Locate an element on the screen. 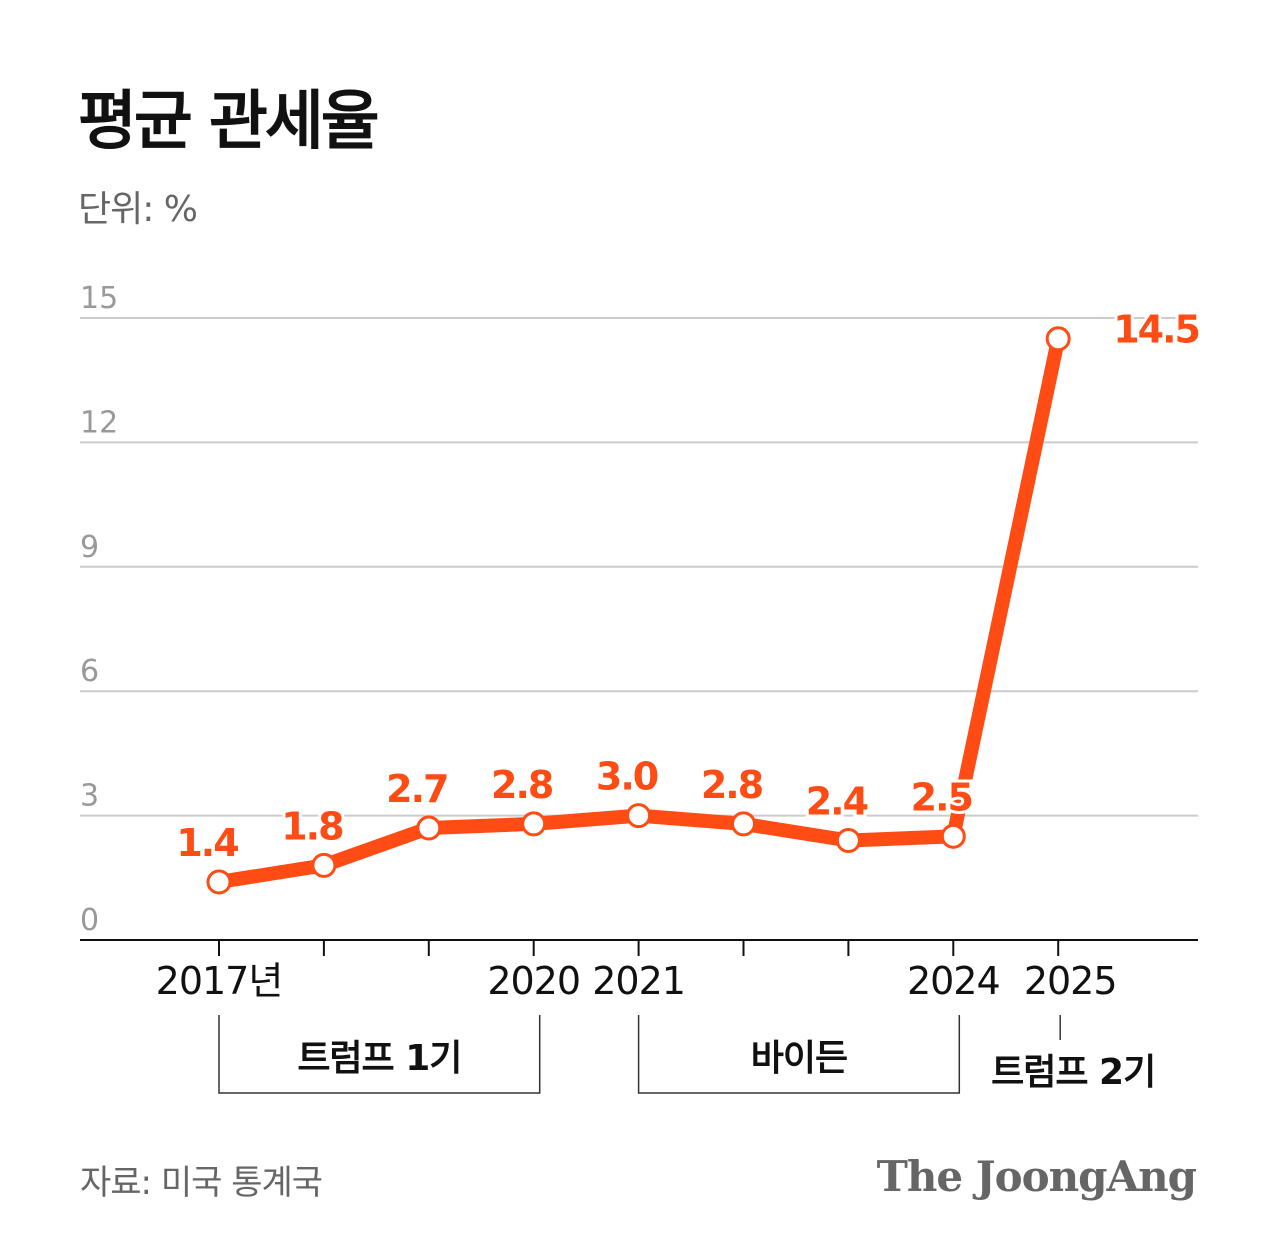 The image size is (1280, 1253). y-tick-label: 6 is located at coordinates (89, 671).